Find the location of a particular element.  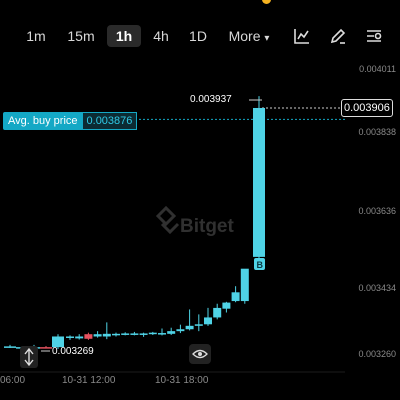

tab-1h: 1h is located at coordinates (124, 36).